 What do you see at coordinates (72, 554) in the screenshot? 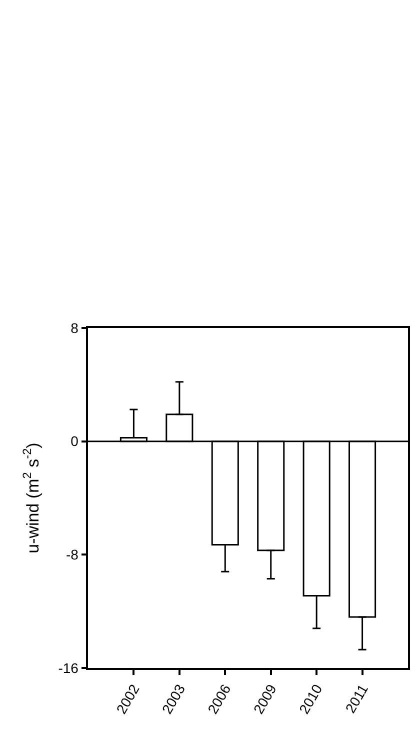
I see `y-tick-label: -8` at bounding box center [72, 554].